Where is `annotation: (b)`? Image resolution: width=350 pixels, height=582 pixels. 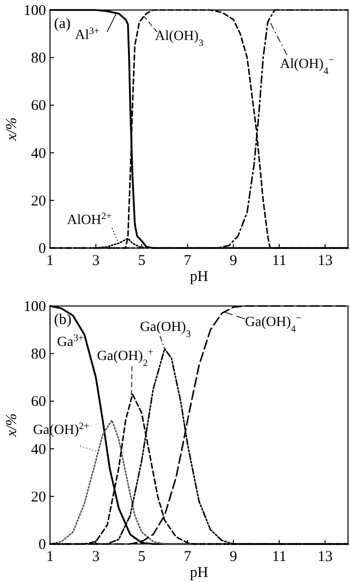 annotation: (b) is located at coordinates (63, 320).